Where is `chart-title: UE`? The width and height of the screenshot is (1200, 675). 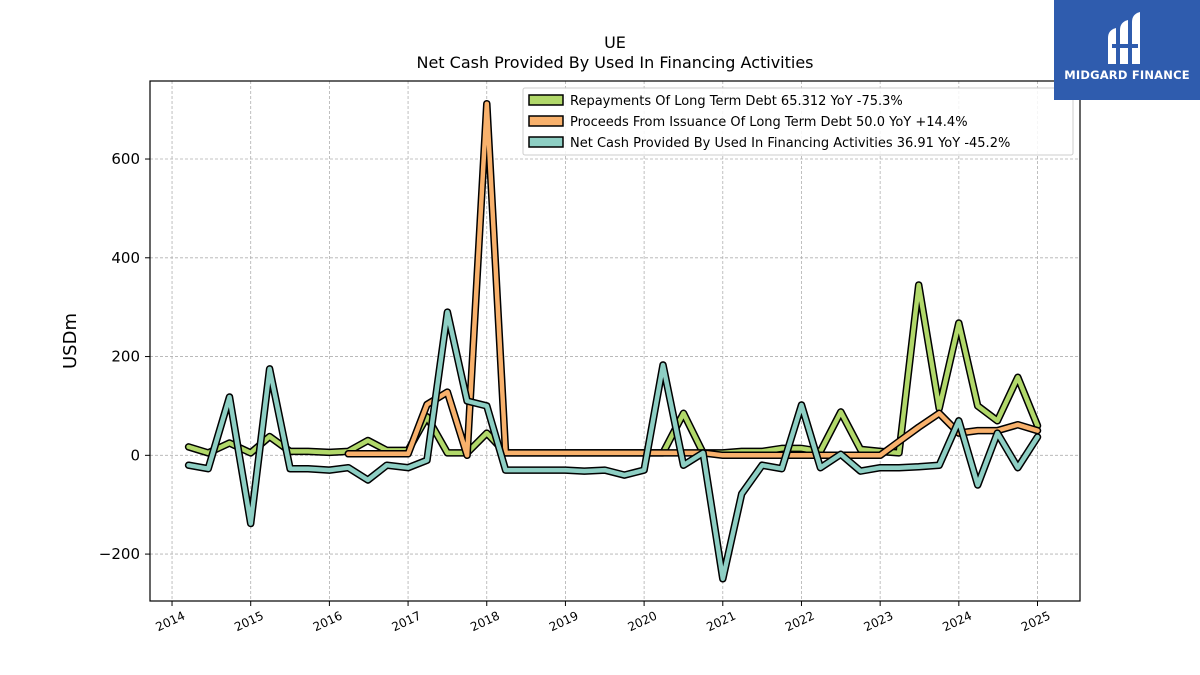
chart-title: UE is located at coordinates (615, 42).